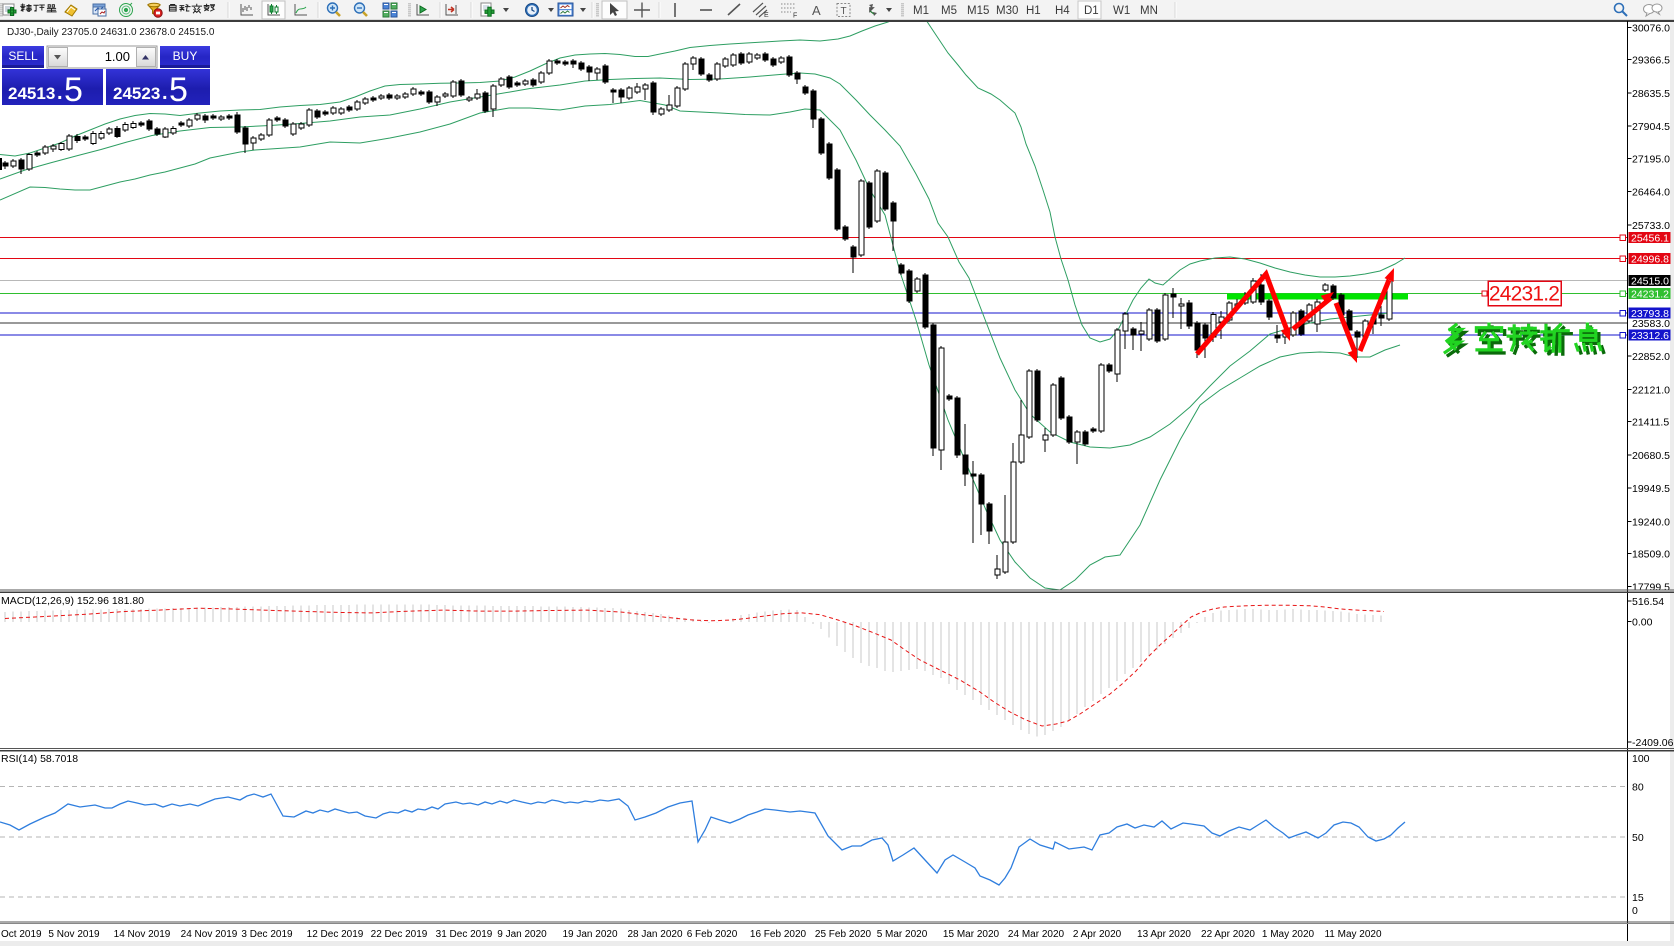  What do you see at coordinates (1650, 336) in the screenshot?
I see `svg-text: 23312.6` at bounding box center [1650, 336].